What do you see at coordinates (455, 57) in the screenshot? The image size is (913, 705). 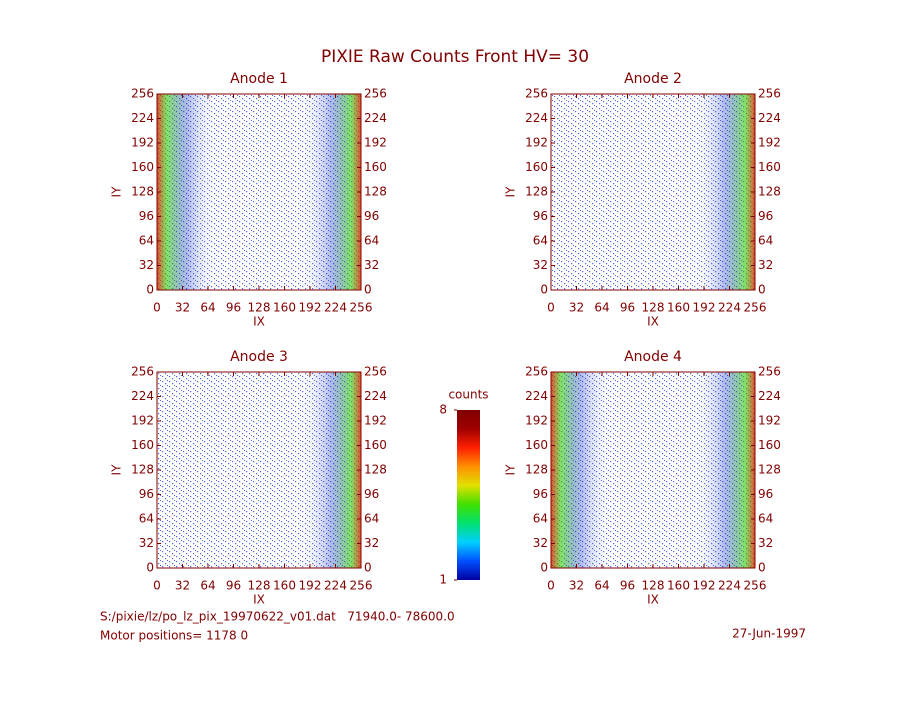 I see `page-title: PIXIE Raw Counts Front HV= 30` at bounding box center [455, 57].